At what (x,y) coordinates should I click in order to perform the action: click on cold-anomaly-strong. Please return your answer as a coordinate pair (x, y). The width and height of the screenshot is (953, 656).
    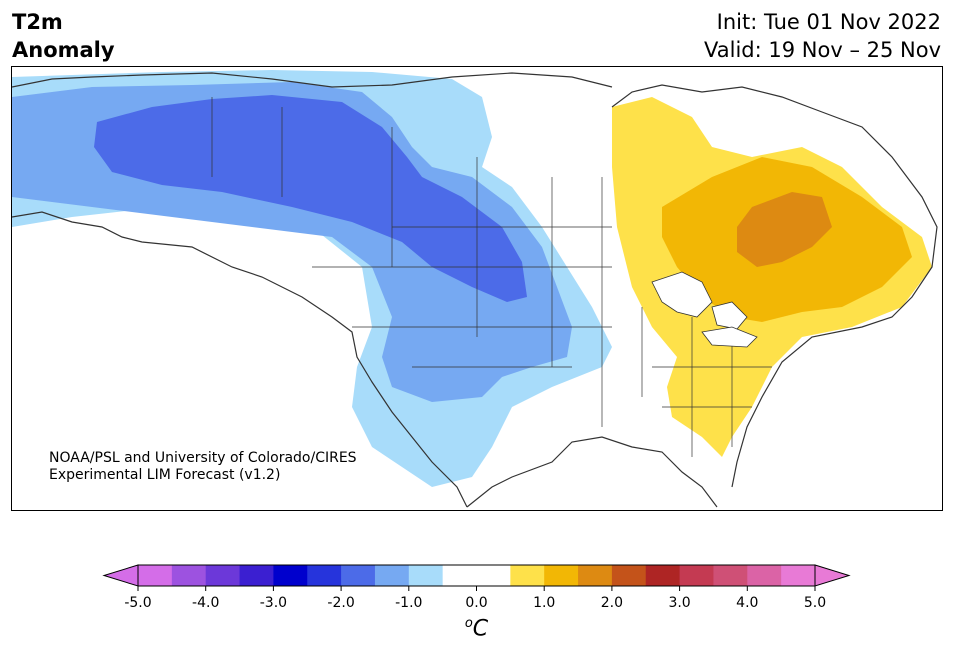
    Looking at the image, I should click on (310, 198).